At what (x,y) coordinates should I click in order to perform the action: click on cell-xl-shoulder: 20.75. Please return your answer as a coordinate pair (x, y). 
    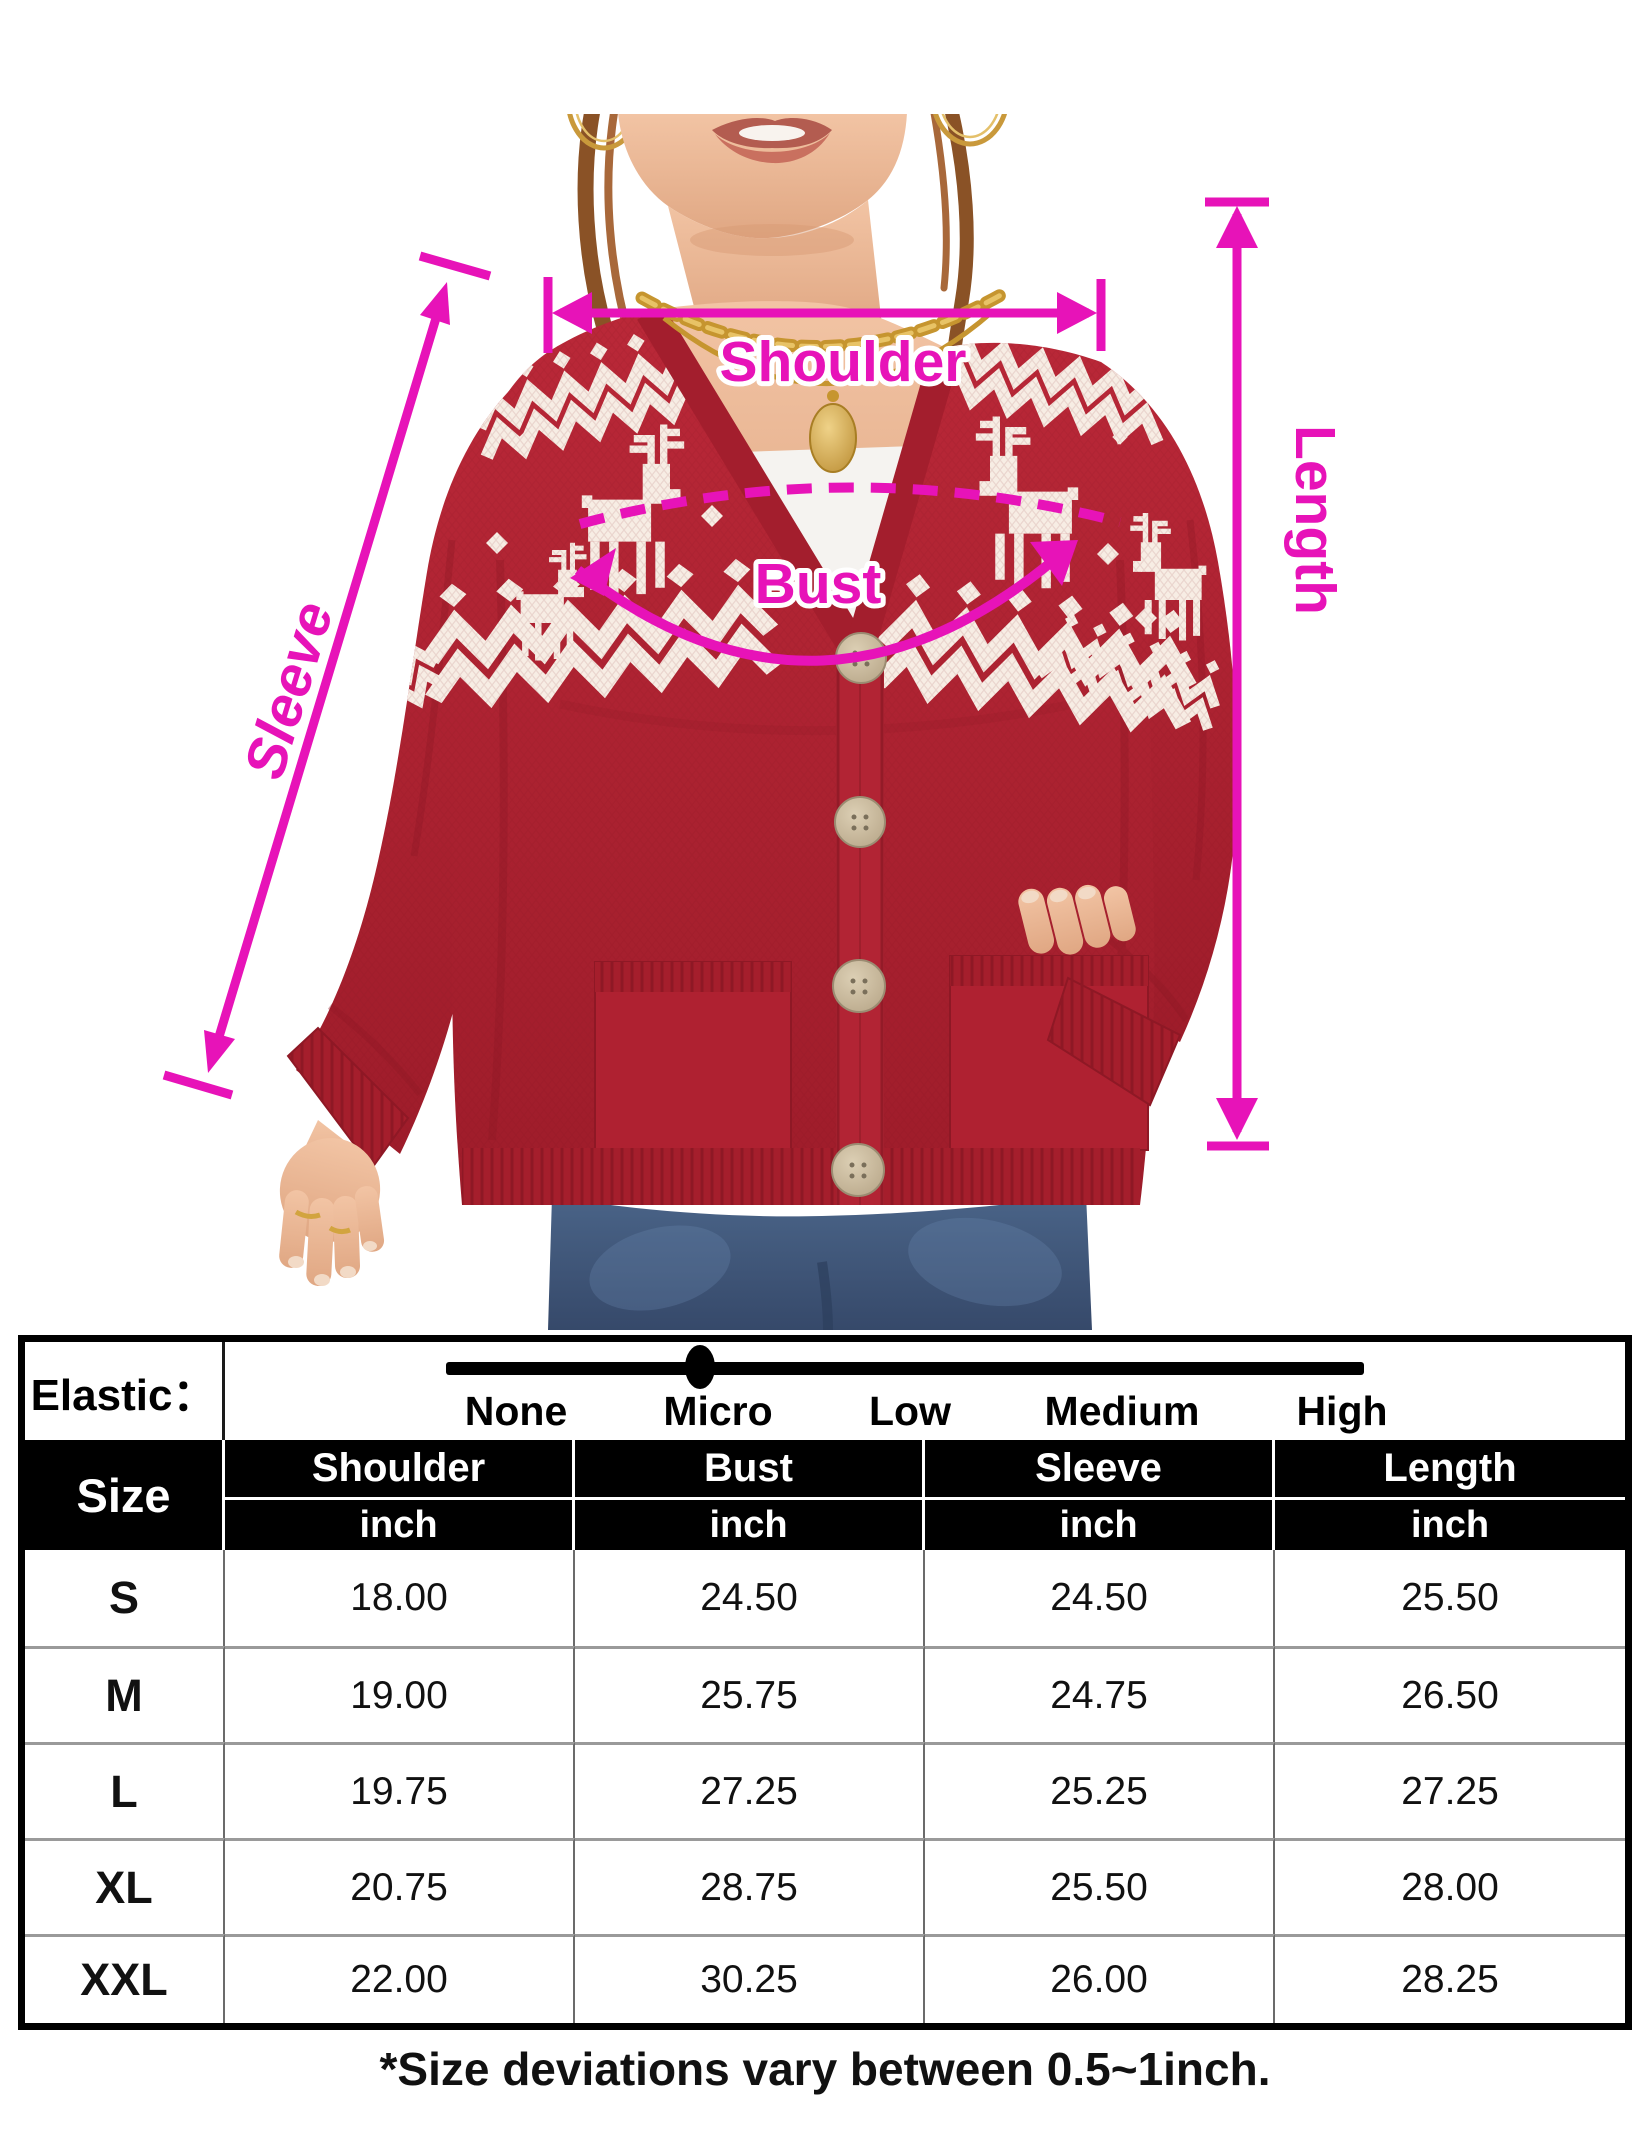
    Looking at the image, I should click on (400, 1886).